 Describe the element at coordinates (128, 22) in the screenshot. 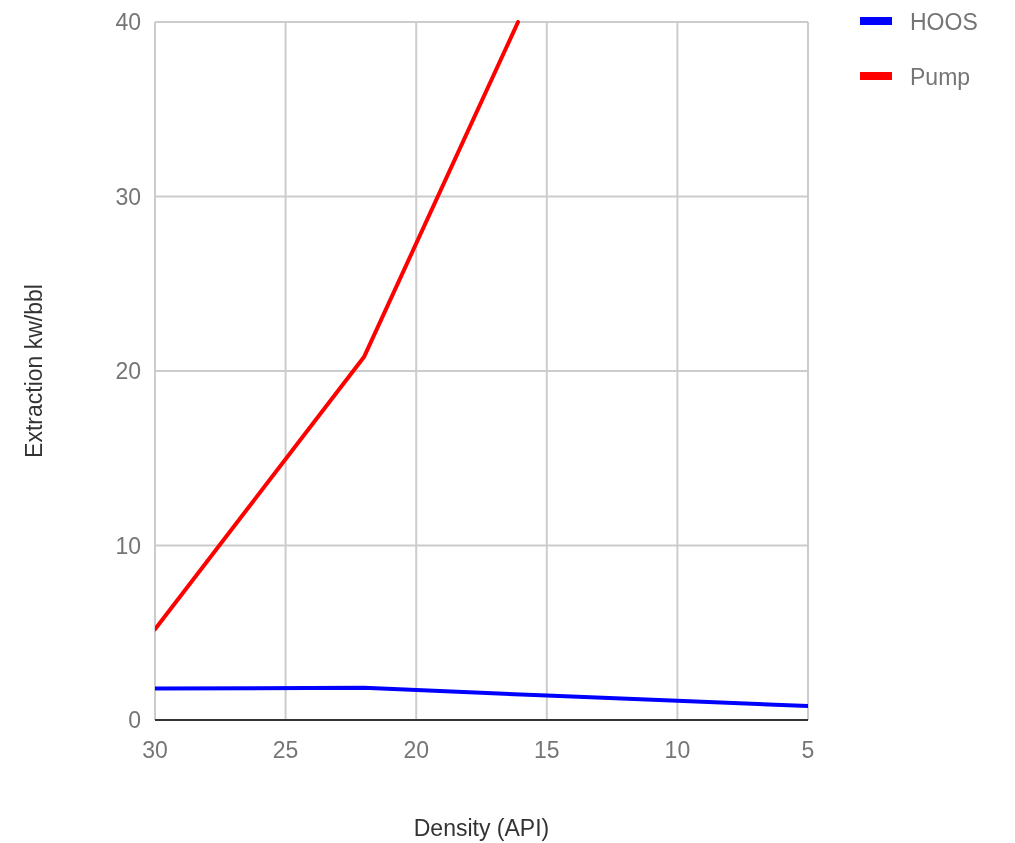

I see `y-tick-label: 40` at that location.